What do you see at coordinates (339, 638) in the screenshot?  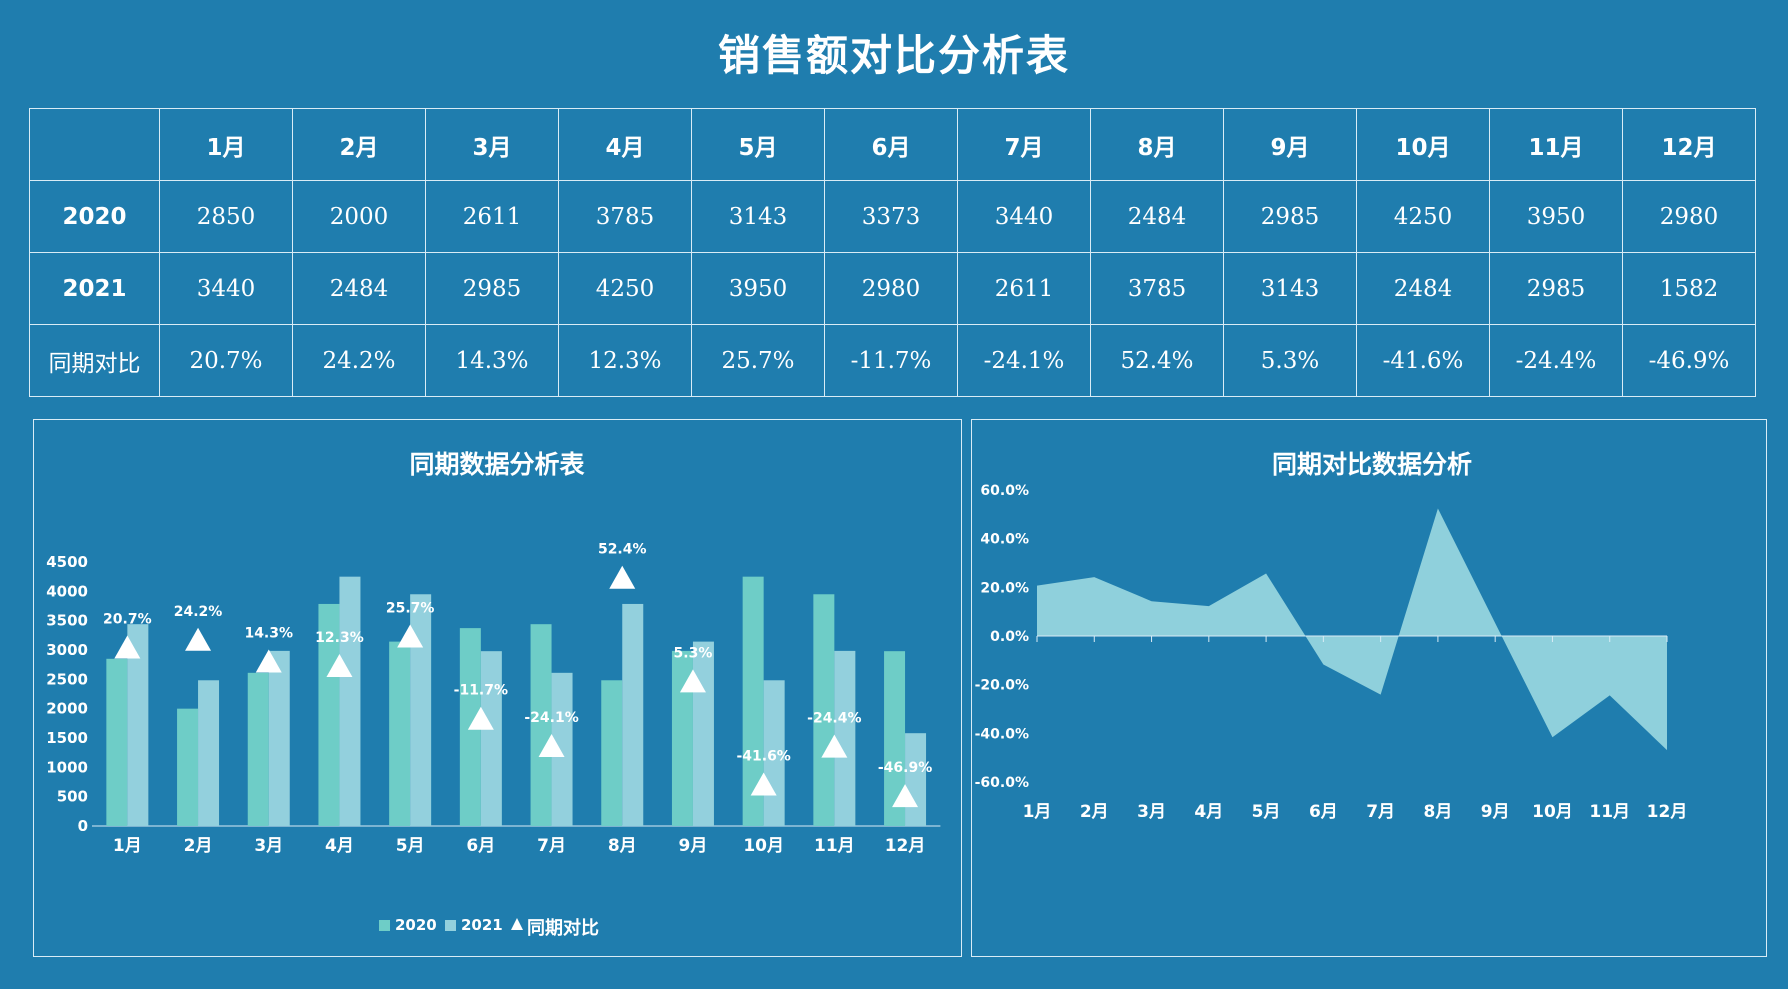 I see `data-label: 12.3%` at bounding box center [339, 638].